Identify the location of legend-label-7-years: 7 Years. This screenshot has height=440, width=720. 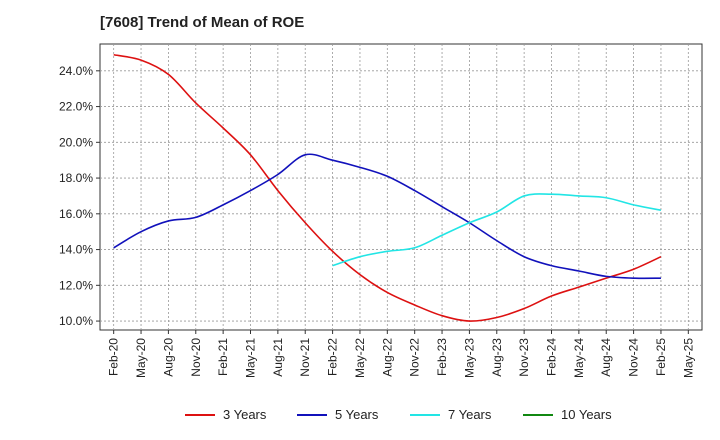
(470, 414).